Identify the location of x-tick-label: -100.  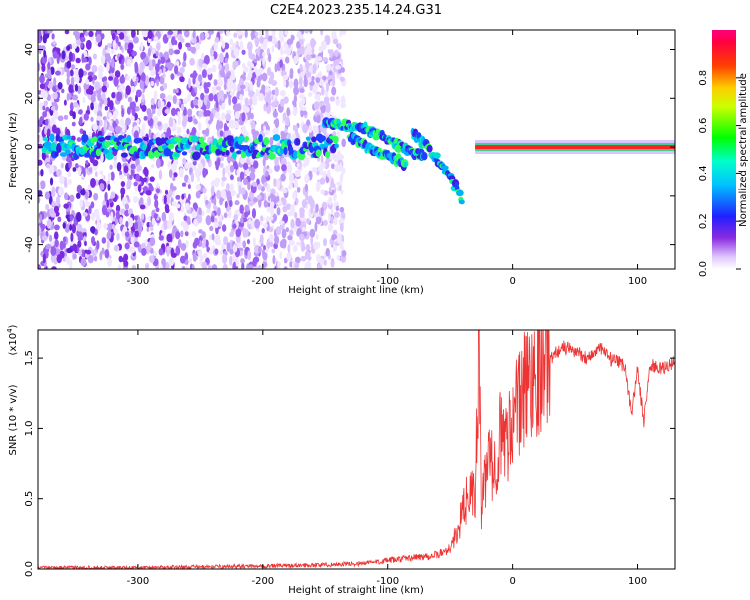
(387, 581).